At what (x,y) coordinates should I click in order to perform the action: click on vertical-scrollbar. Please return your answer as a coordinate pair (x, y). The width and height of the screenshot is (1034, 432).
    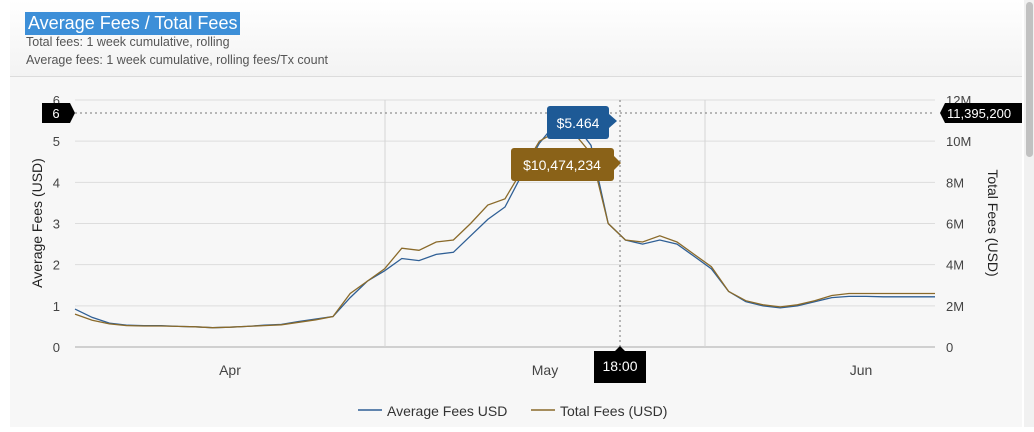
    Looking at the image, I should click on (1029, 213).